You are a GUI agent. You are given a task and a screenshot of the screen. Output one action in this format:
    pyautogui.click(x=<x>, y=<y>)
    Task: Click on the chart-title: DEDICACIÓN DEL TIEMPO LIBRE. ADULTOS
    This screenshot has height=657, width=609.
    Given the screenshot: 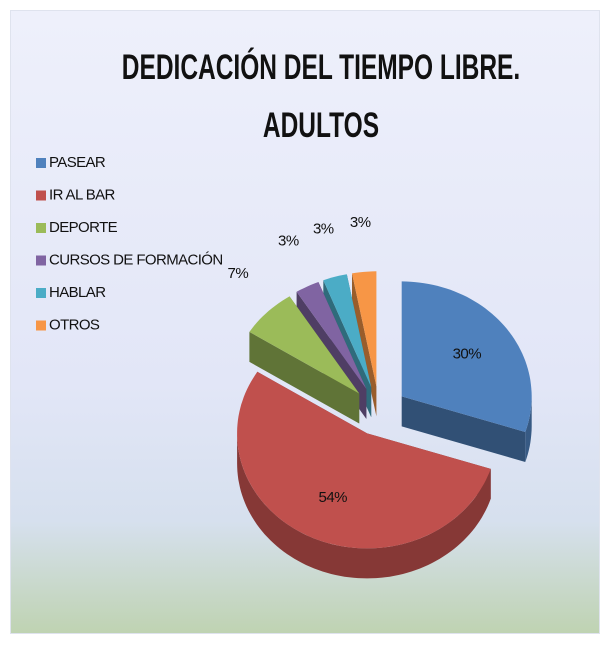 What is the action you would take?
    pyautogui.click(x=321, y=96)
    